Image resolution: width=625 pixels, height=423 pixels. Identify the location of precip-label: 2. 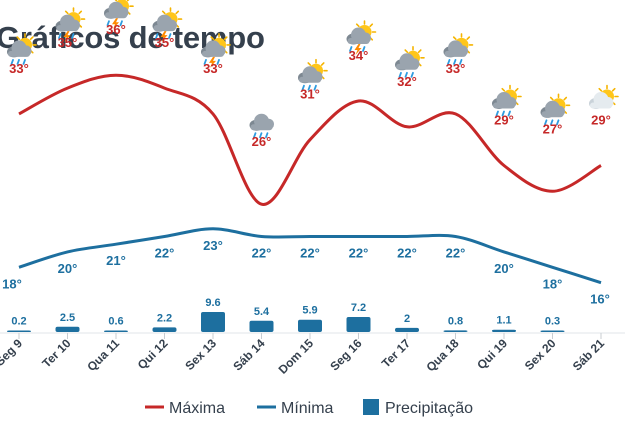
(407, 319).